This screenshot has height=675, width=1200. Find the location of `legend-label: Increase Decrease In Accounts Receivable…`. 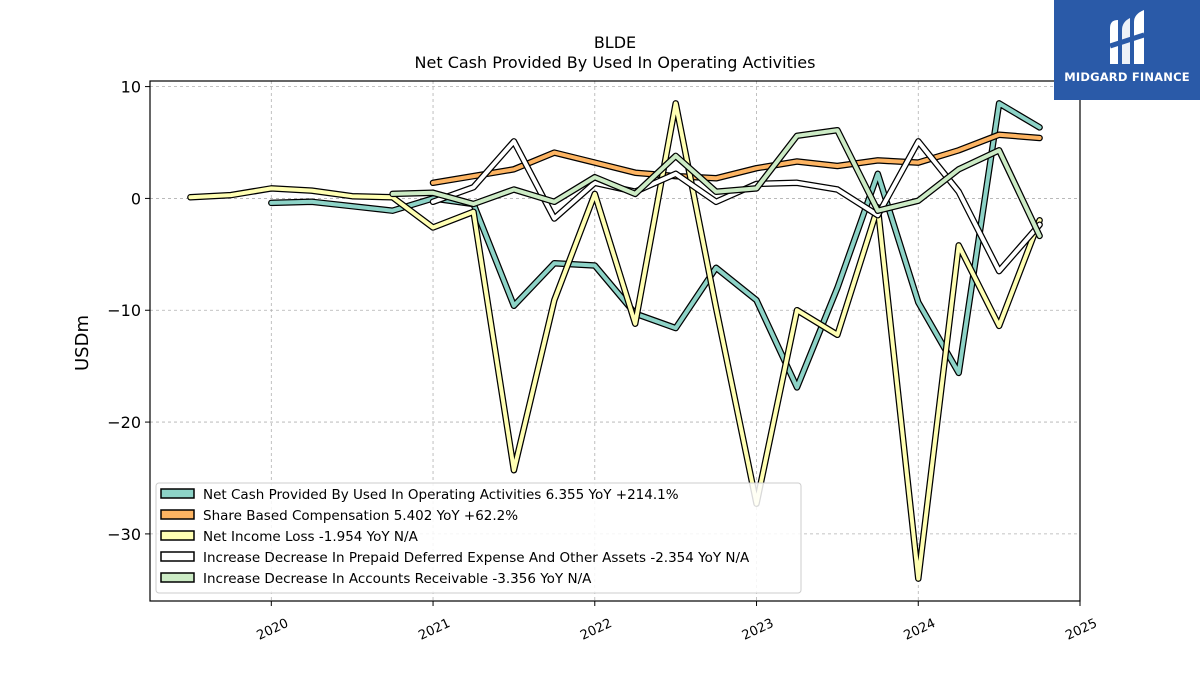

legend-label: Increase Decrease In Accounts Receivable… is located at coordinates (397, 579).